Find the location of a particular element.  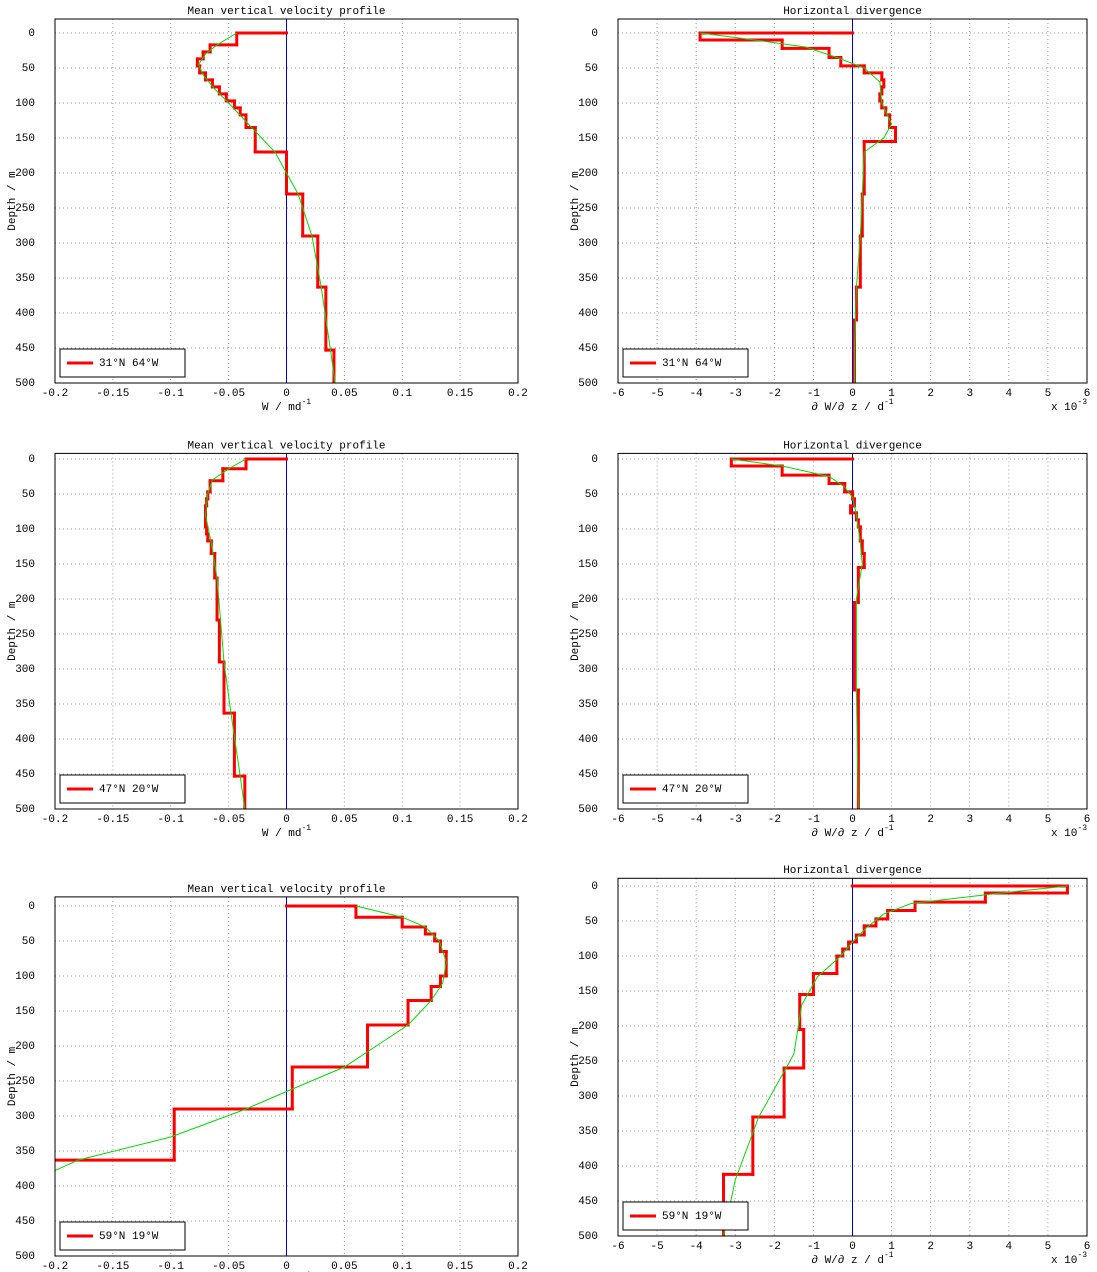

x-tick-label: 2 is located at coordinates (930, 1247).